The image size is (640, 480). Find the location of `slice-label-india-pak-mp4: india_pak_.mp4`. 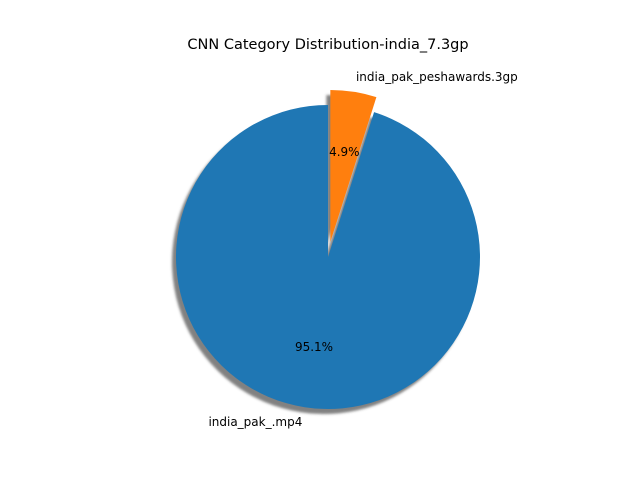

slice-label-india-pak-mp4: india_pak_.mp4 is located at coordinates (255, 422).